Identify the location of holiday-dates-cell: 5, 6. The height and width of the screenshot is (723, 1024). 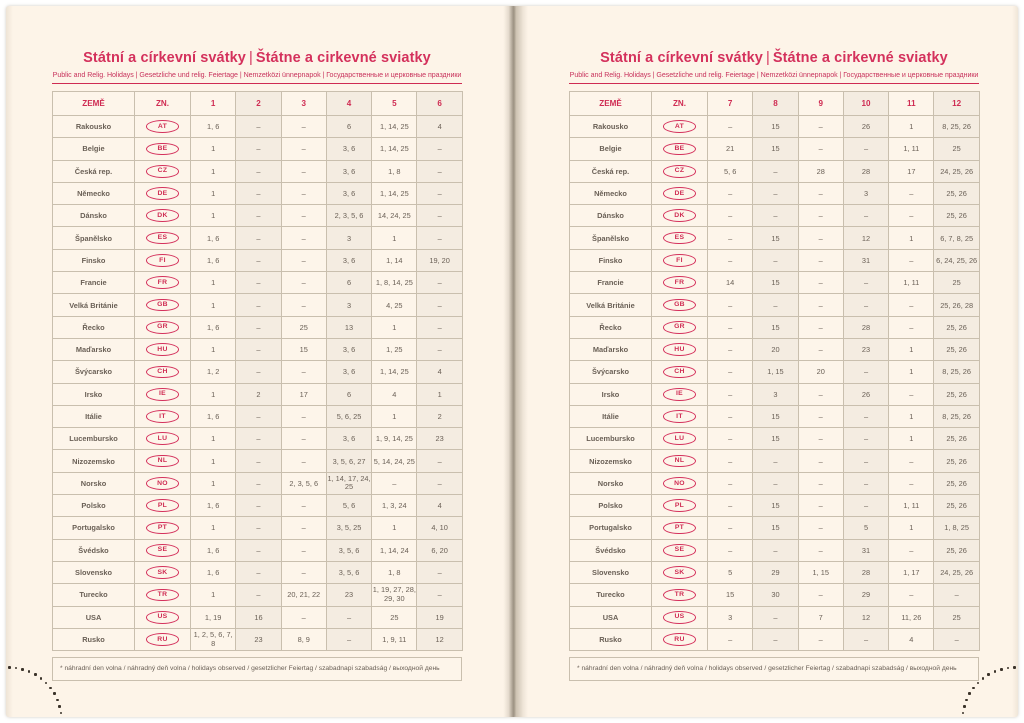
(349, 506).